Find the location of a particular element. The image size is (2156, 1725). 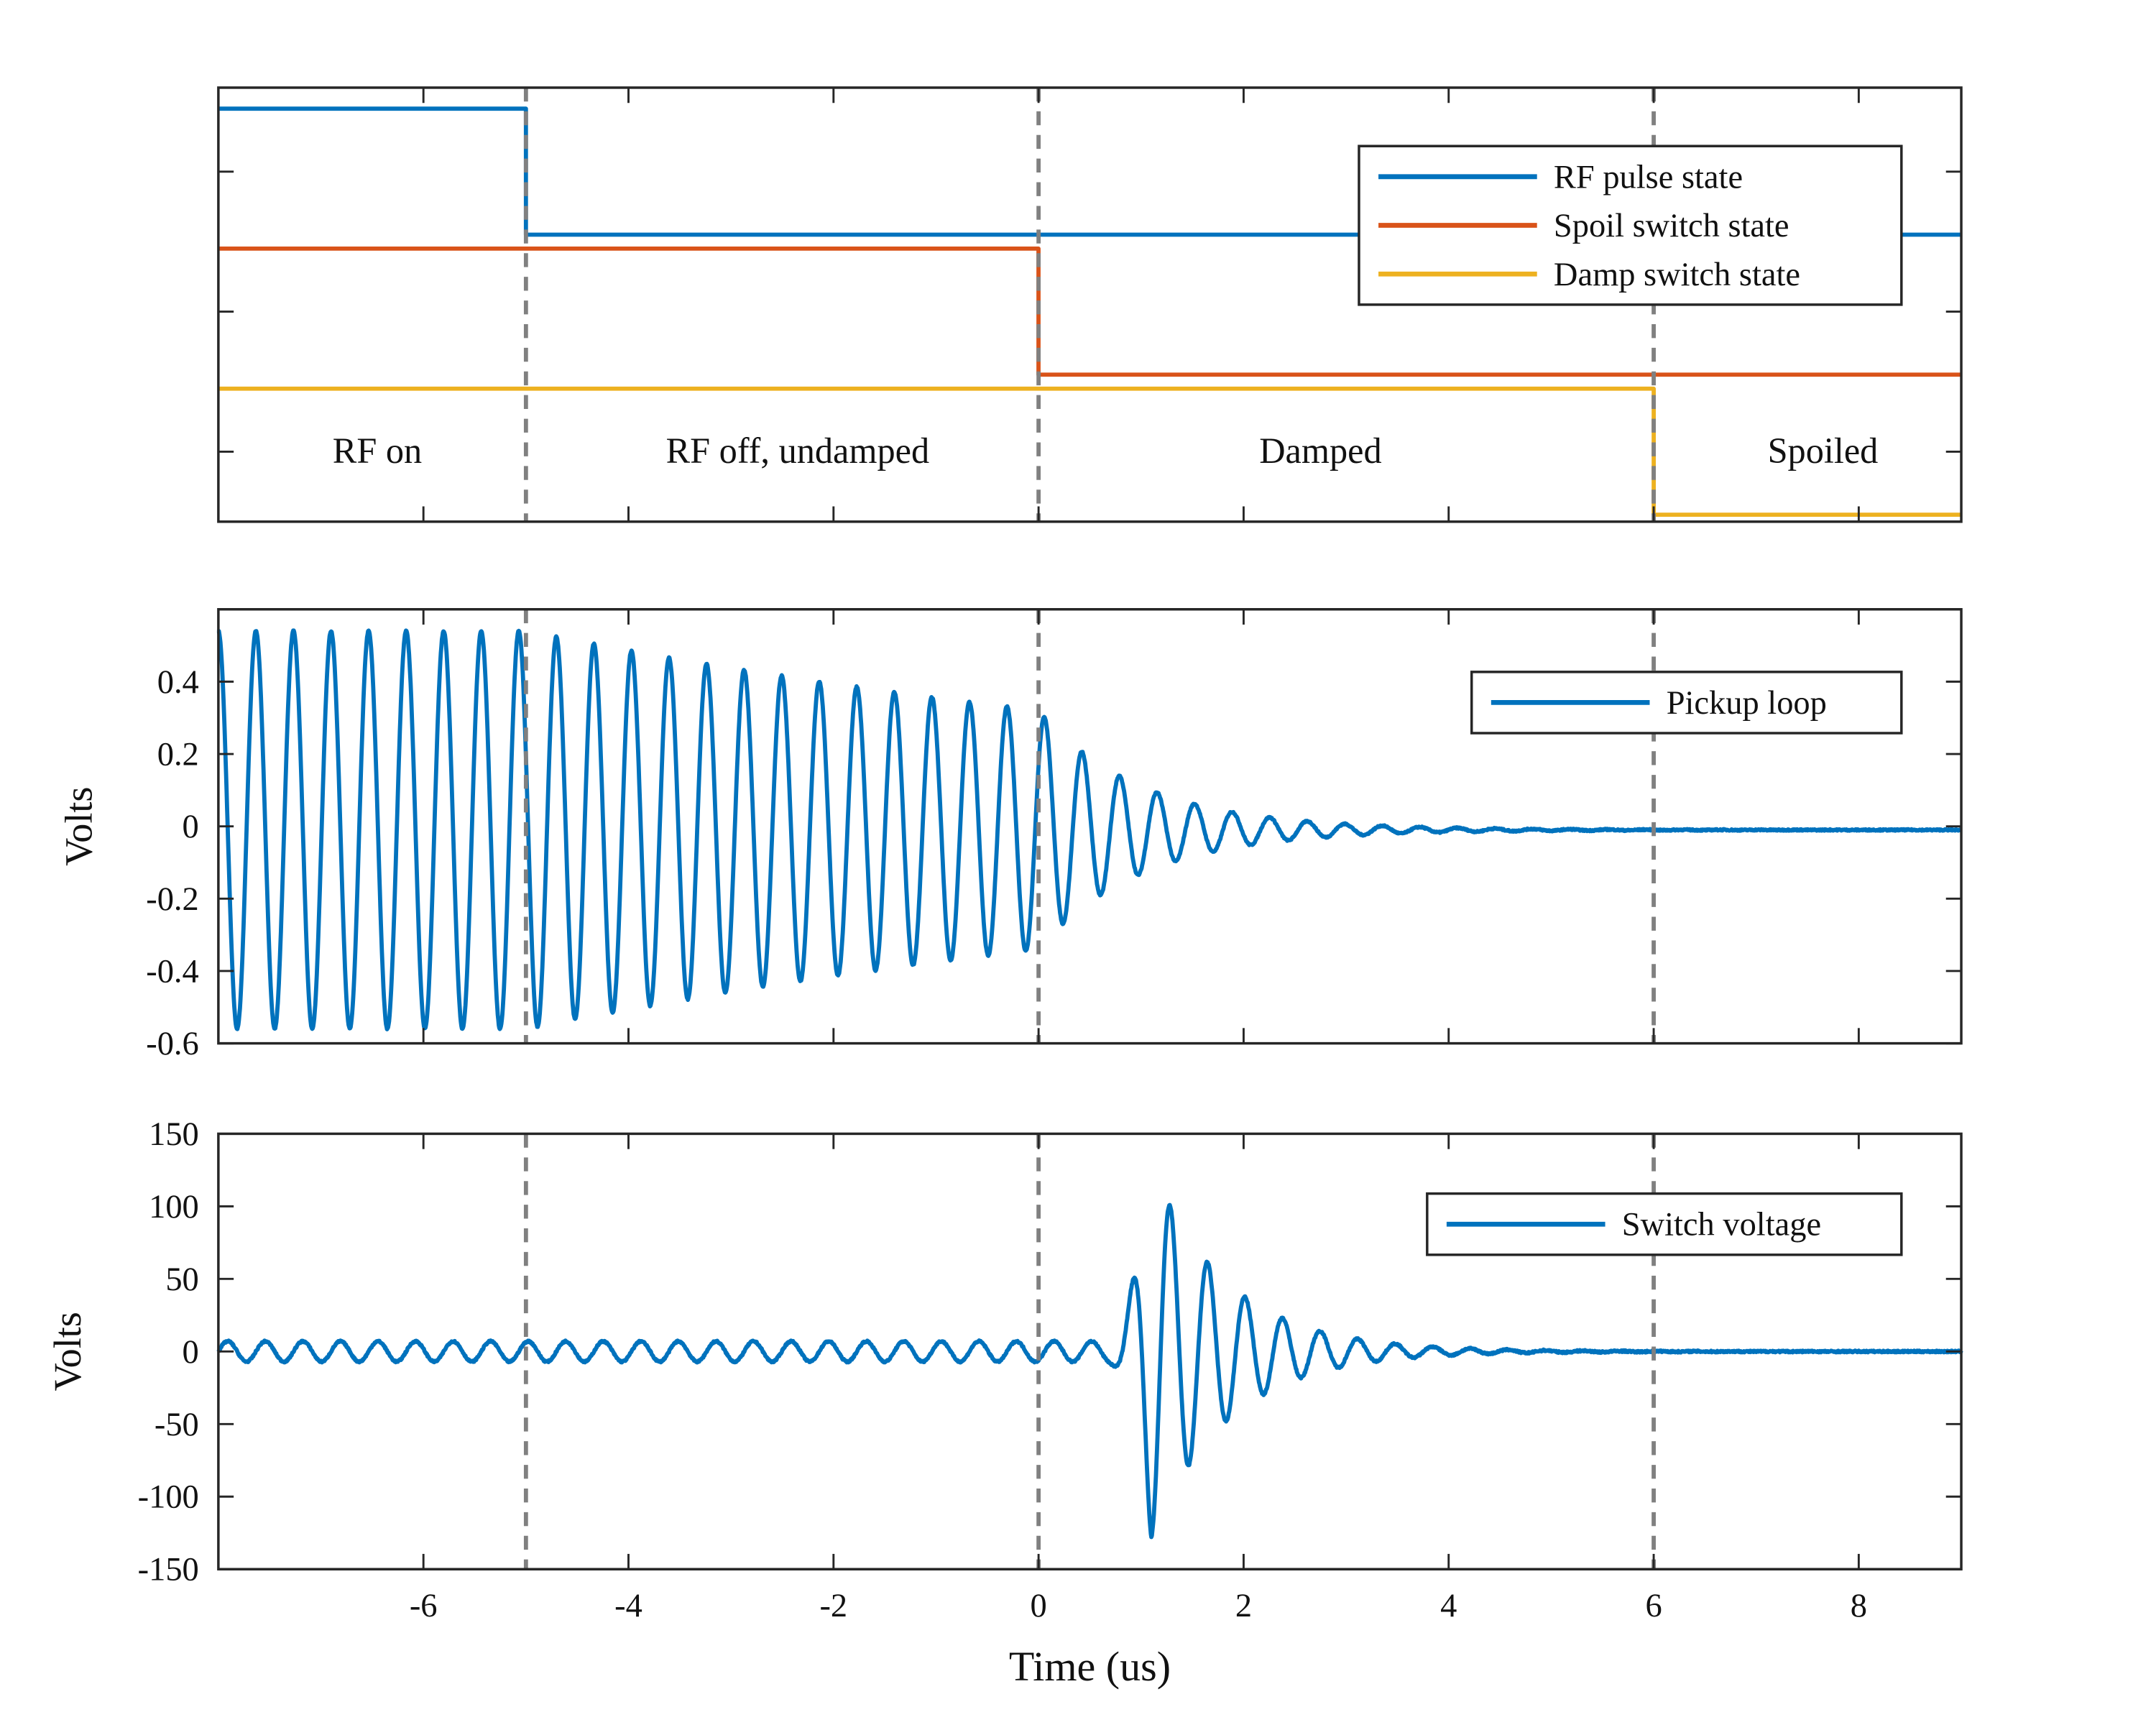

series-line-damp-switch-state is located at coordinates (1090, 452).